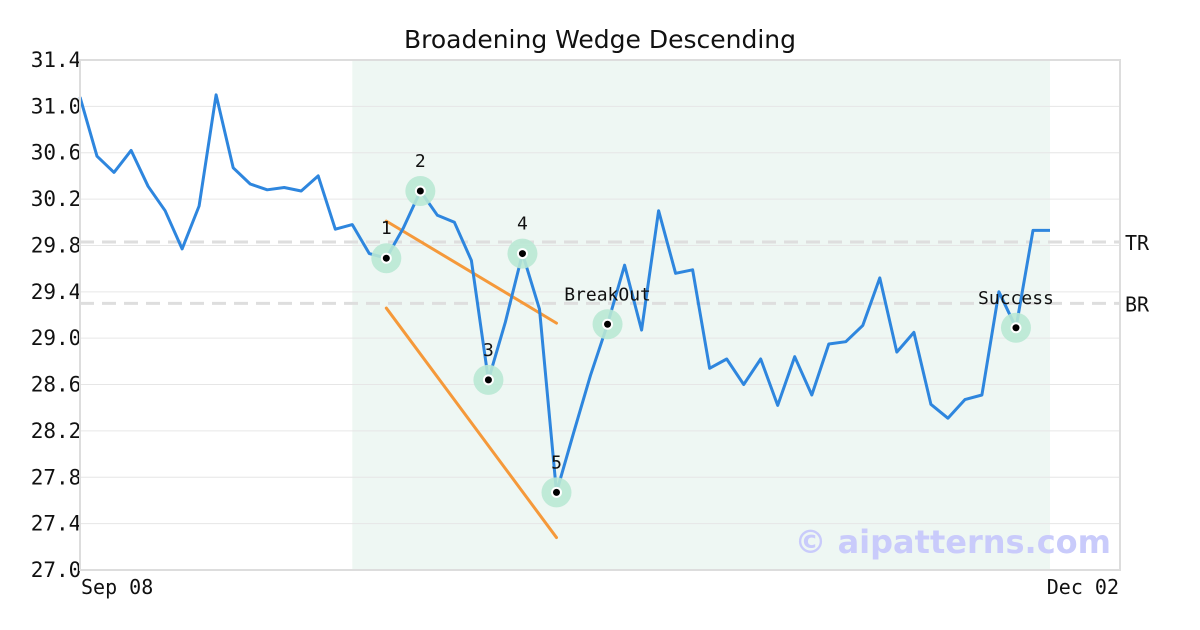 The width and height of the screenshot is (1200, 630). Describe the element at coordinates (56, 60) in the screenshot. I see `y-tick-label: 31.4` at that location.